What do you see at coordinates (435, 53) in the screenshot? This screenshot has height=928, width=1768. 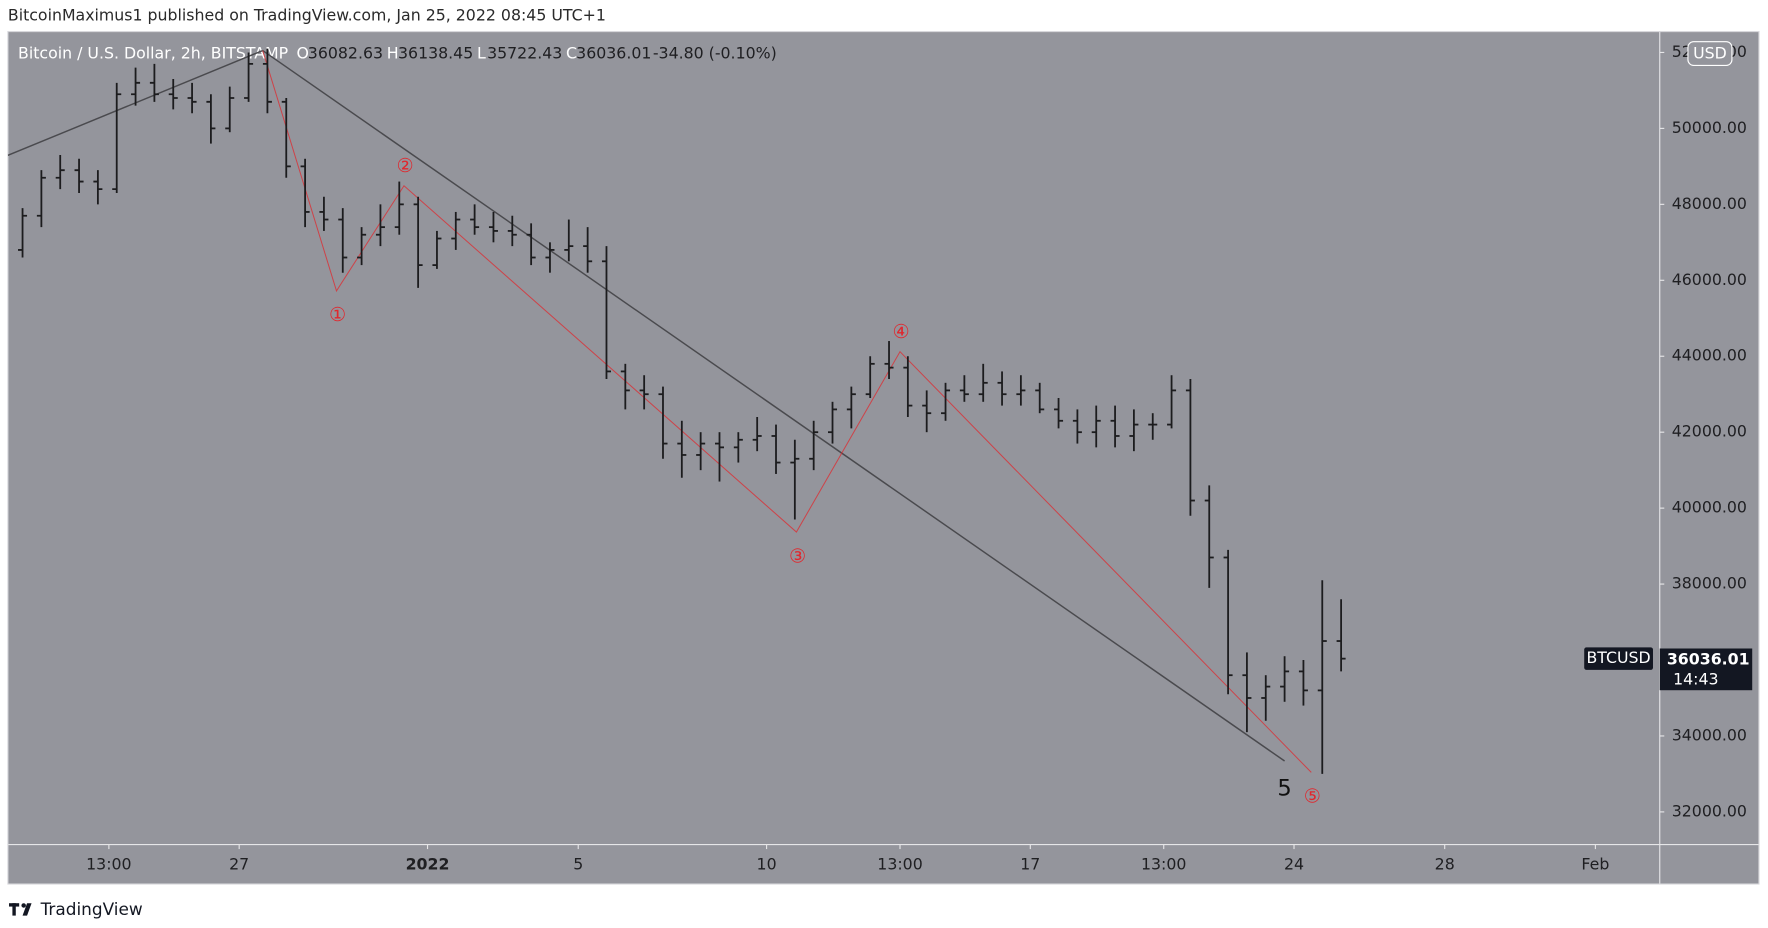 I see `legend-high: 36138.45` at bounding box center [435, 53].